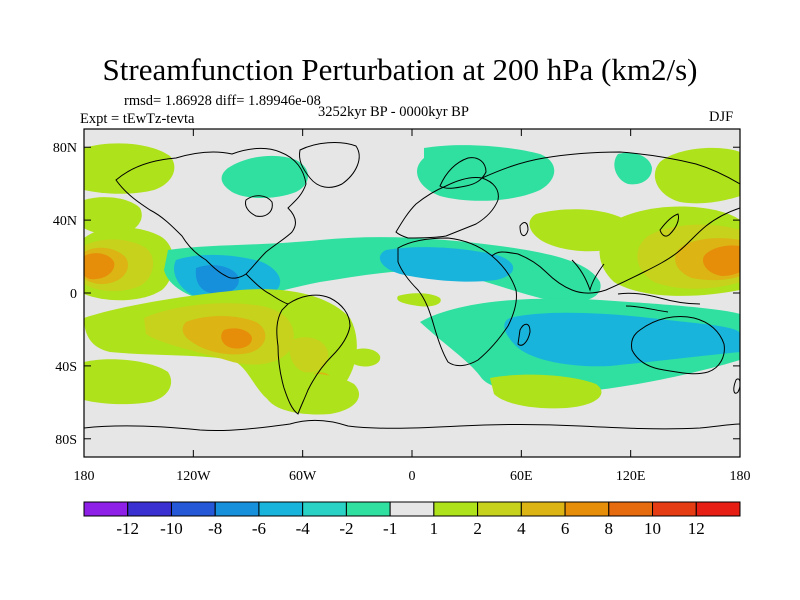  What do you see at coordinates (329, 165) in the screenshot?
I see `coast-greenland` at bounding box center [329, 165].